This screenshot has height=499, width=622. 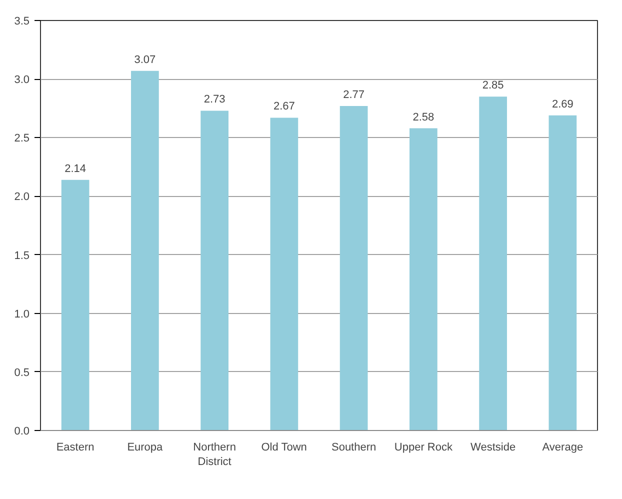 What do you see at coordinates (284, 448) in the screenshot?
I see `x-tick-label: Old Town` at bounding box center [284, 448].